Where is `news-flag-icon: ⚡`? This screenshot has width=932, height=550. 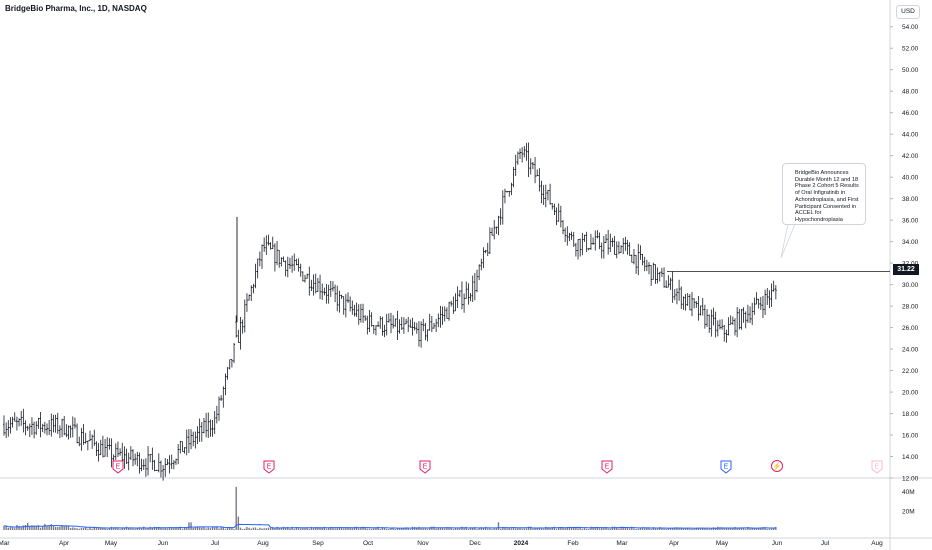 news-flag-icon: ⚡ is located at coordinates (777, 466).